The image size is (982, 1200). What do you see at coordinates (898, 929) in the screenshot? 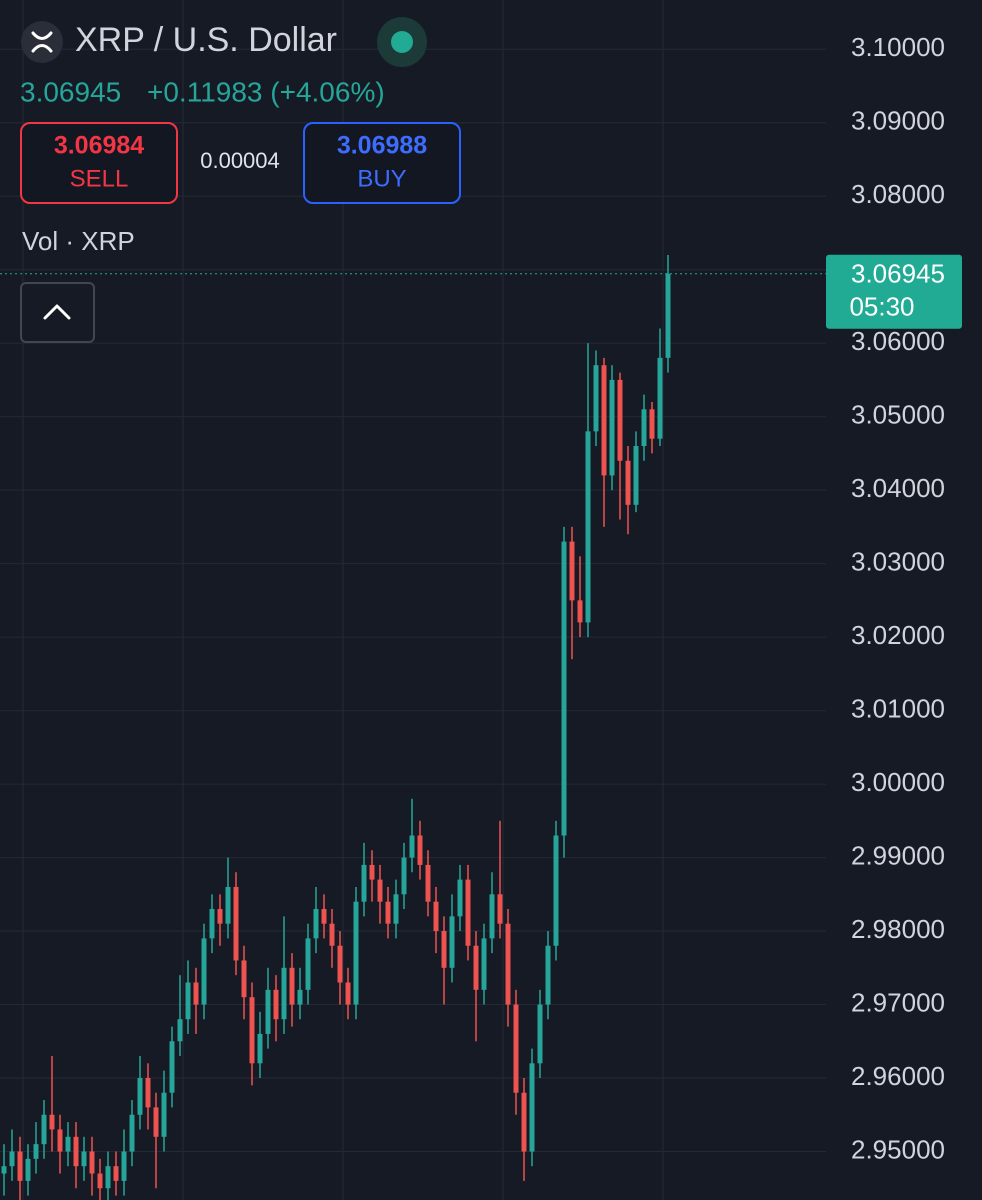
I see `y-tick-label: 2.98000` at bounding box center [898, 929].